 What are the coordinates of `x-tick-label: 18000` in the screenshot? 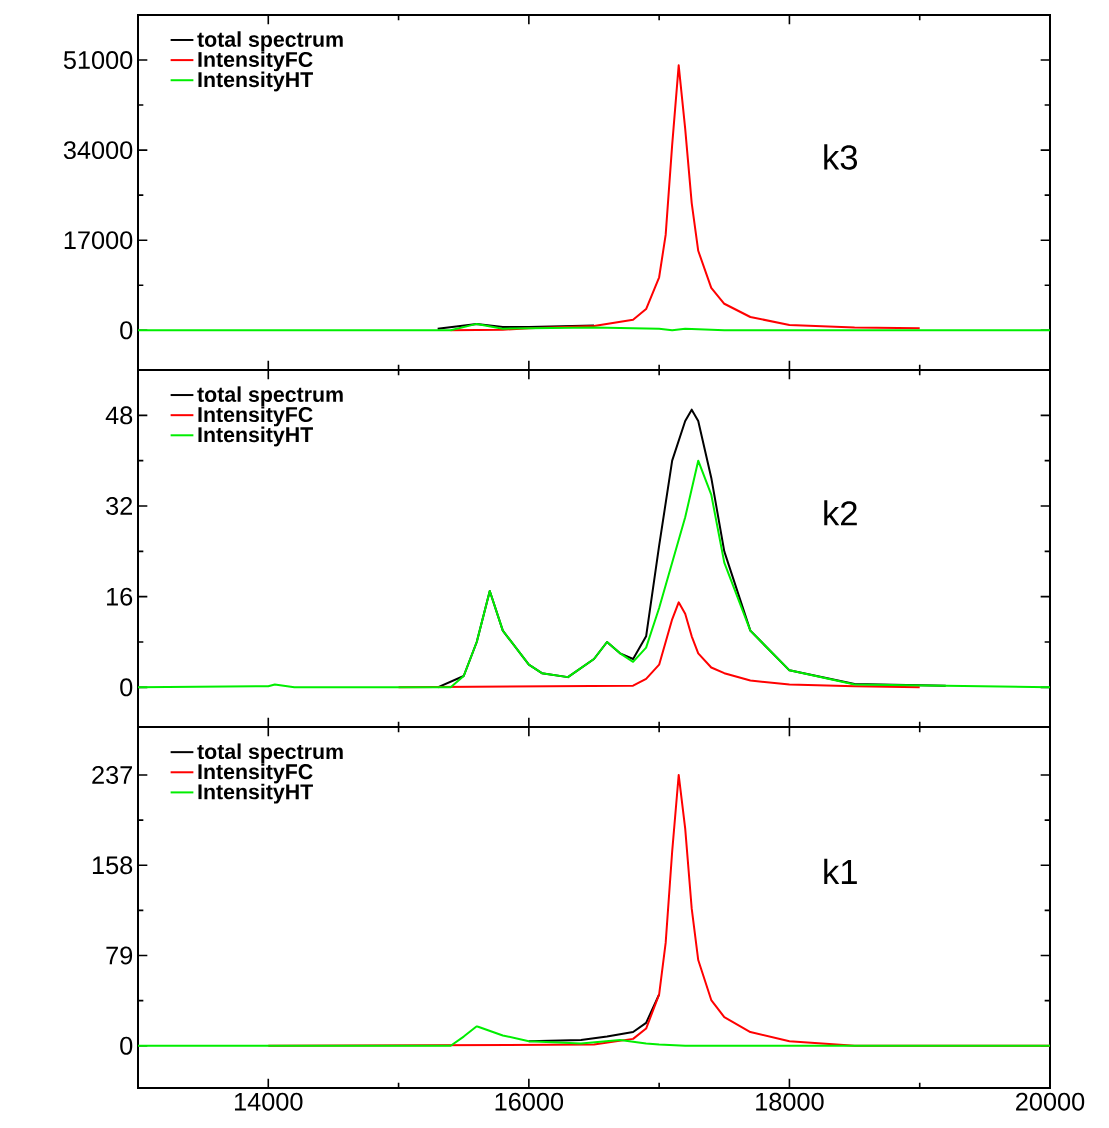 It's located at (790, 1101).